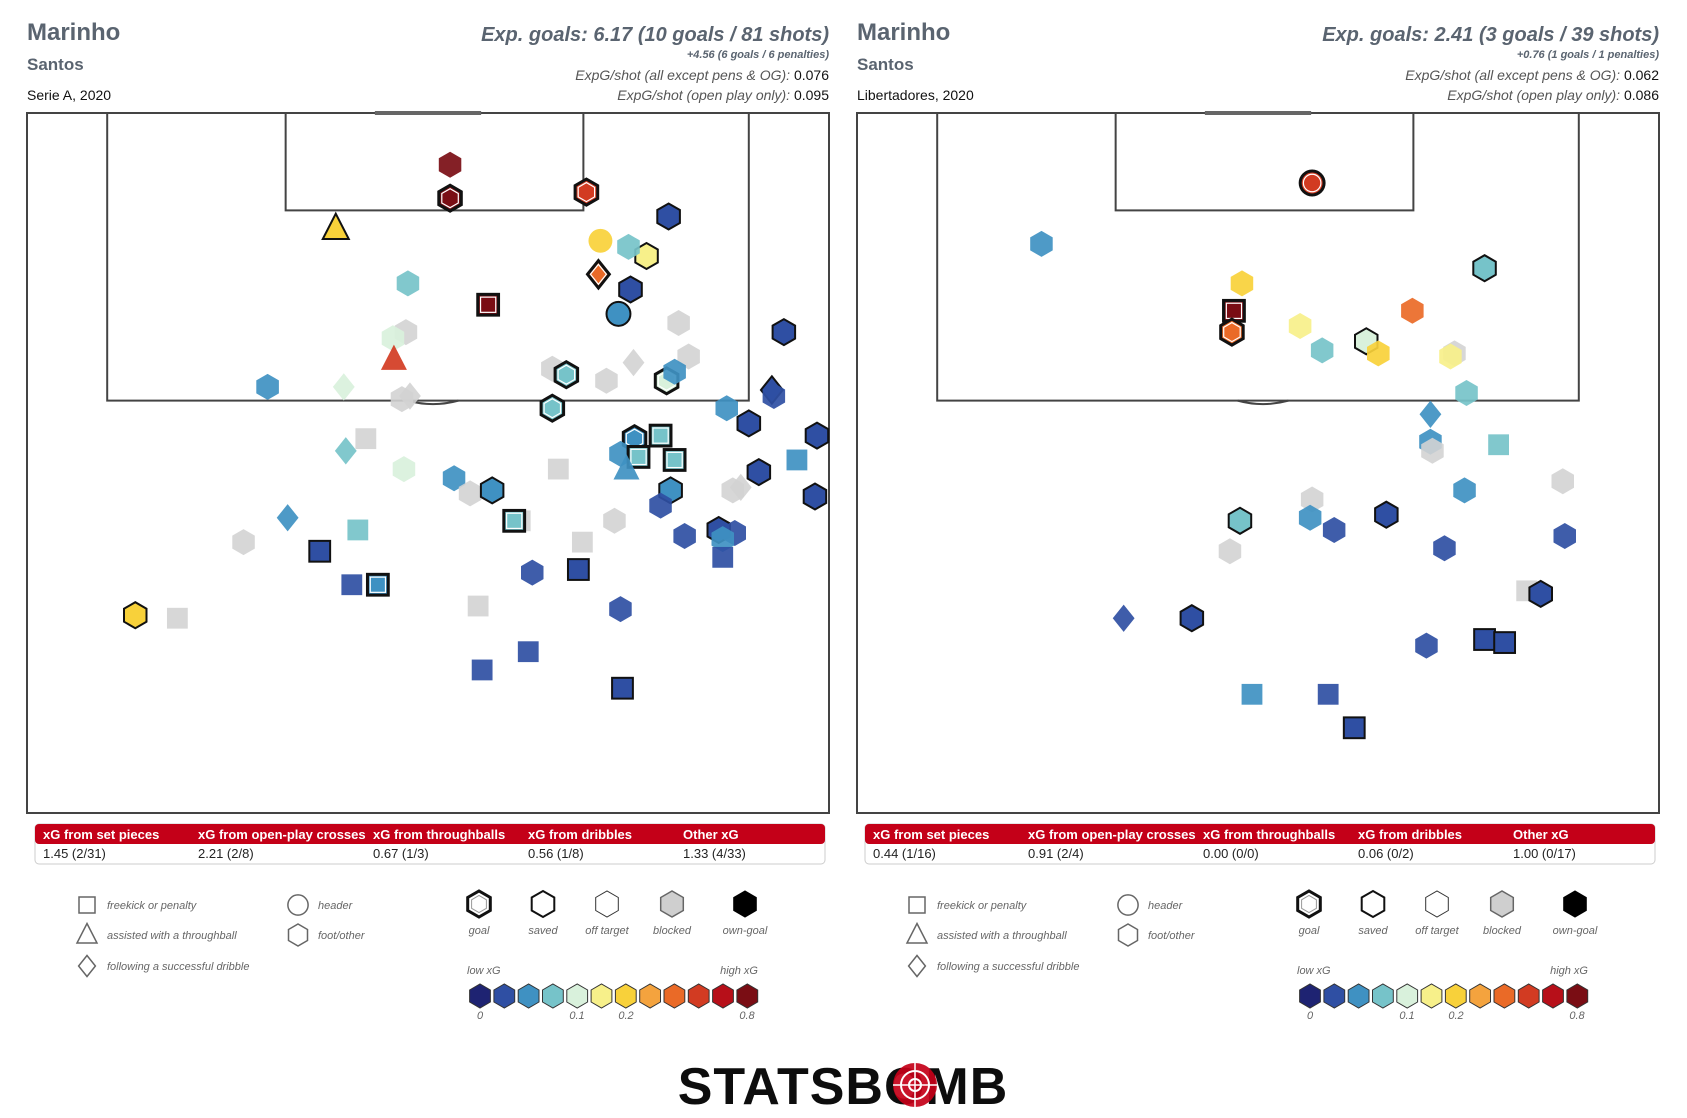 The height and width of the screenshot is (1118, 1687). What do you see at coordinates (915, 95) in the screenshot?
I see `competition-label: Libertadores, 2020` at bounding box center [915, 95].